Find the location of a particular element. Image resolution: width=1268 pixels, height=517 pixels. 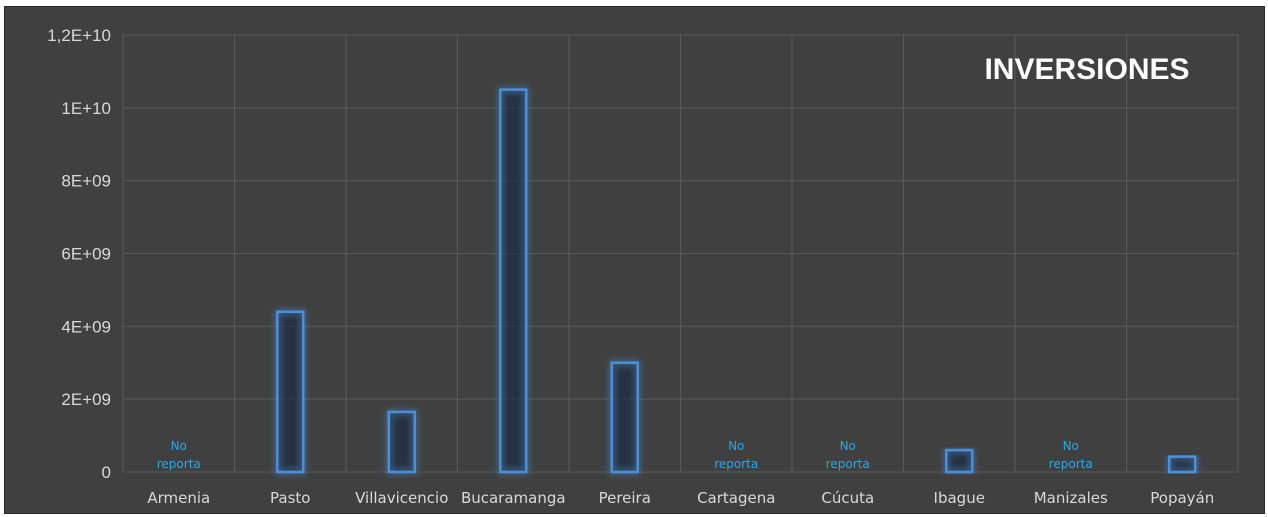

y-axis-tick-labels: 0 2E+09 4E+09 6E+09 8E+09 1E+10 1,2E+10 is located at coordinates (79, 254).